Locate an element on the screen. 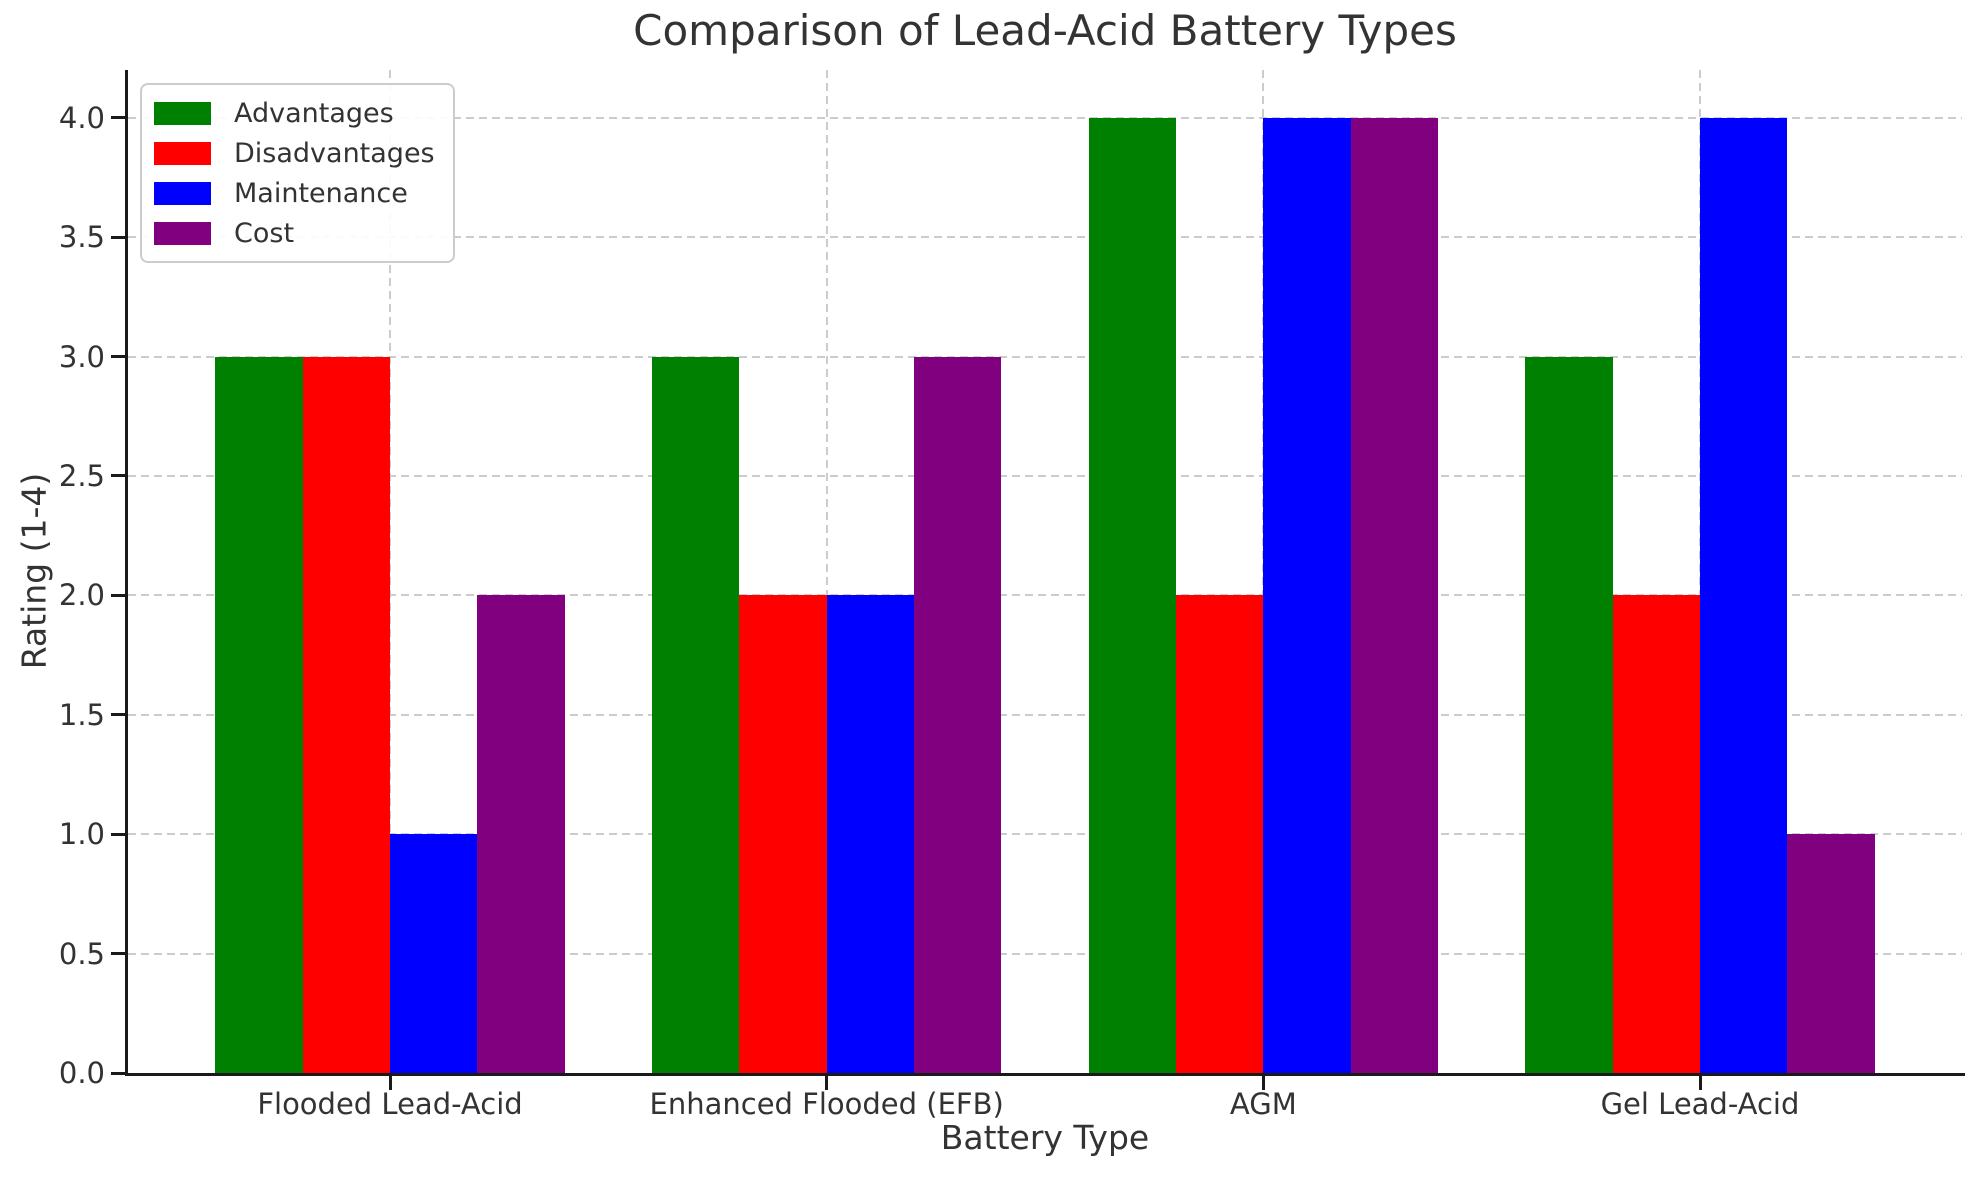  bar-enhanced-flooded-efb-cost is located at coordinates (958, 714).